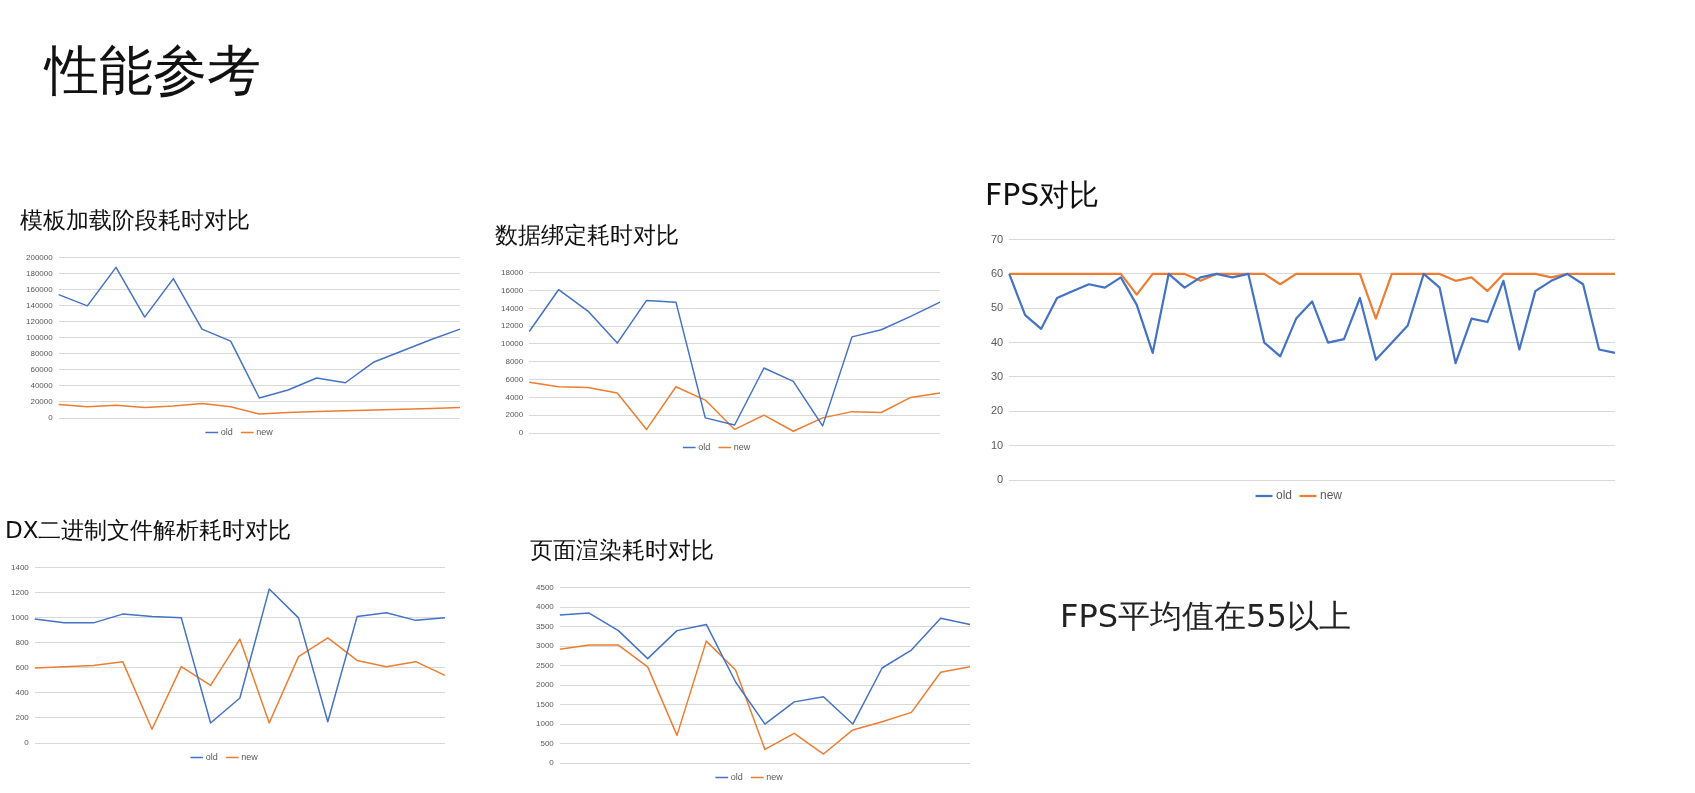  Describe the element at coordinates (39, 290) in the screenshot. I see `y-tick-label: 160000` at that location.